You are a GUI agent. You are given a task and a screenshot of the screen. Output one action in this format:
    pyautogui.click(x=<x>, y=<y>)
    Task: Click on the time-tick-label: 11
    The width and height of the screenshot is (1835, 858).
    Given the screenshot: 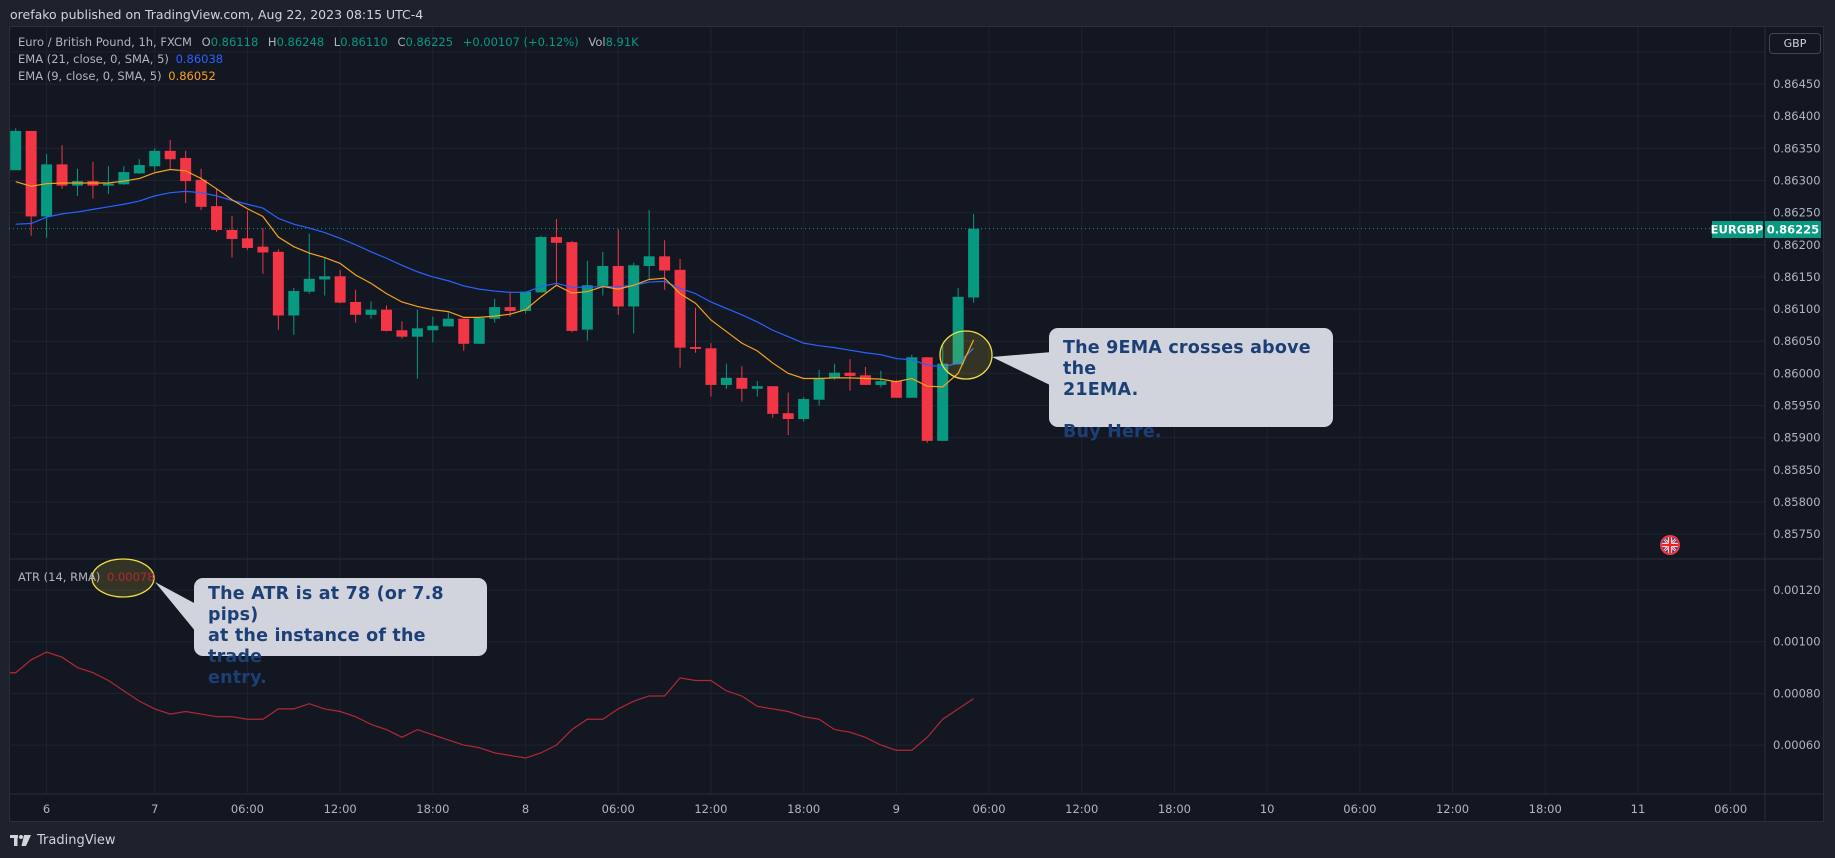 What is the action you would take?
    pyautogui.click(x=1638, y=809)
    